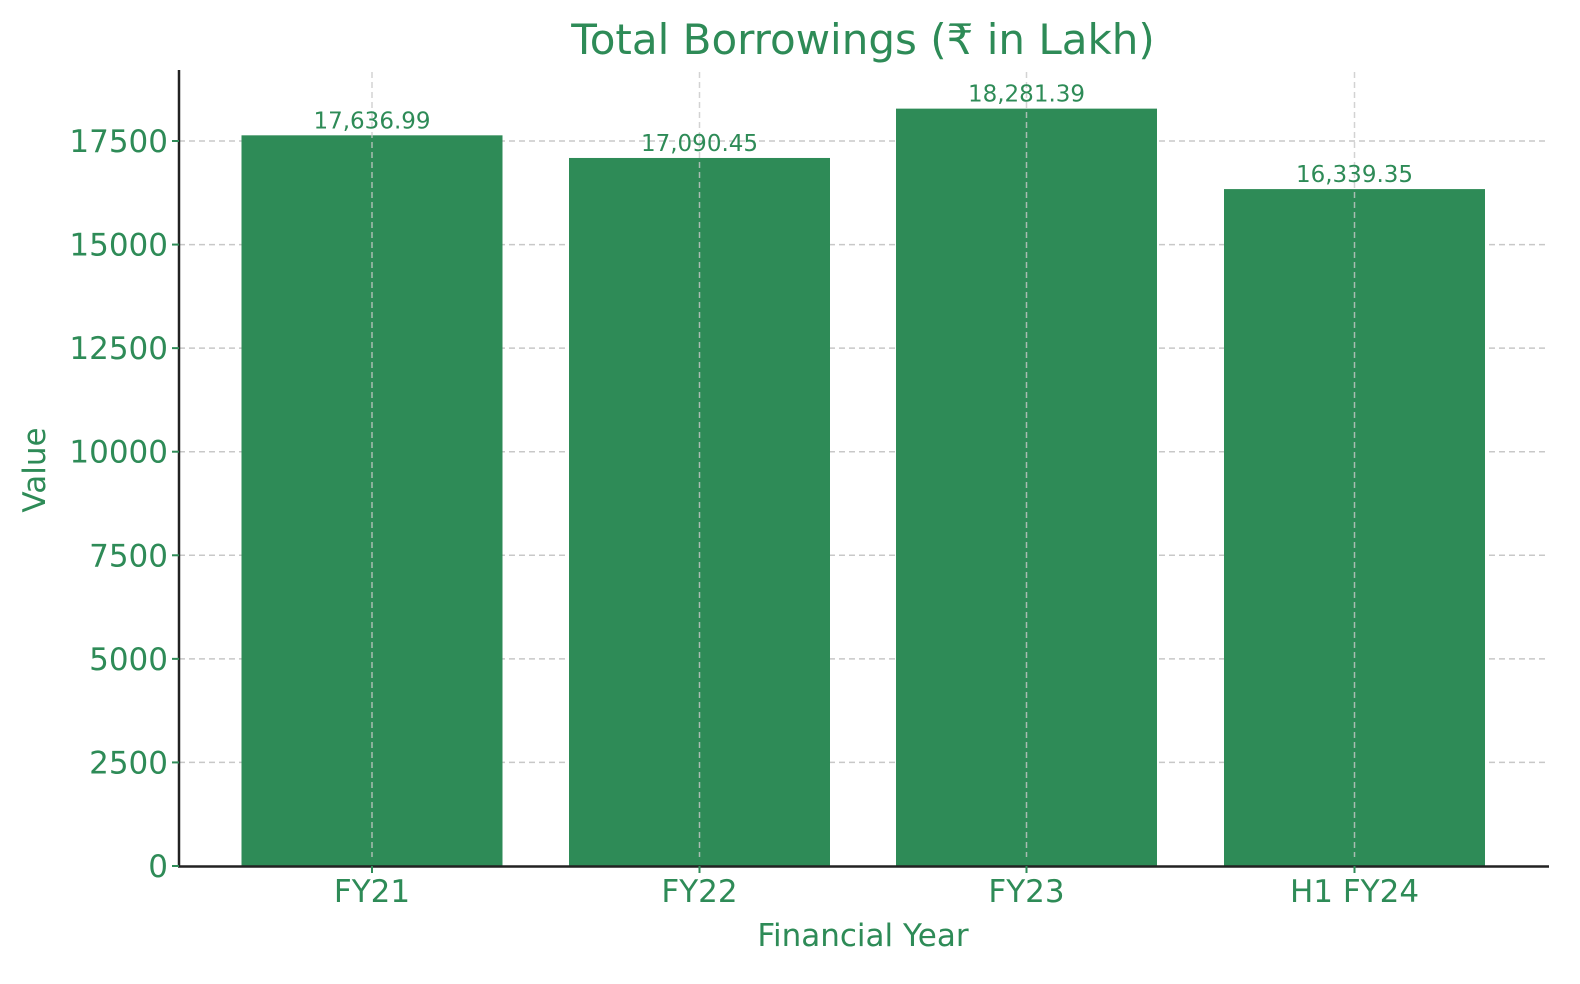 Image resolution: width=1580 pixels, height=984 pixels. What do you see at coordinates (371, 121) in the screenshot?
I see `value-label: 17,636.99` at bounding box center [371, 121].